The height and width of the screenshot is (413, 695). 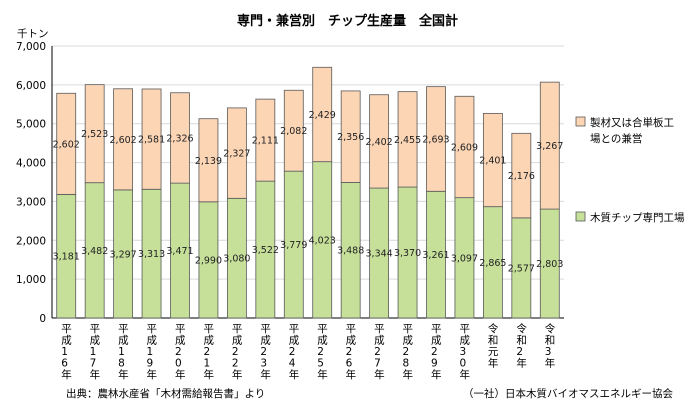 What do you see at coordinates (31, 280) in the screenshot?
I see `y-tick-label: 1,000` at bounding box center [31, 280].